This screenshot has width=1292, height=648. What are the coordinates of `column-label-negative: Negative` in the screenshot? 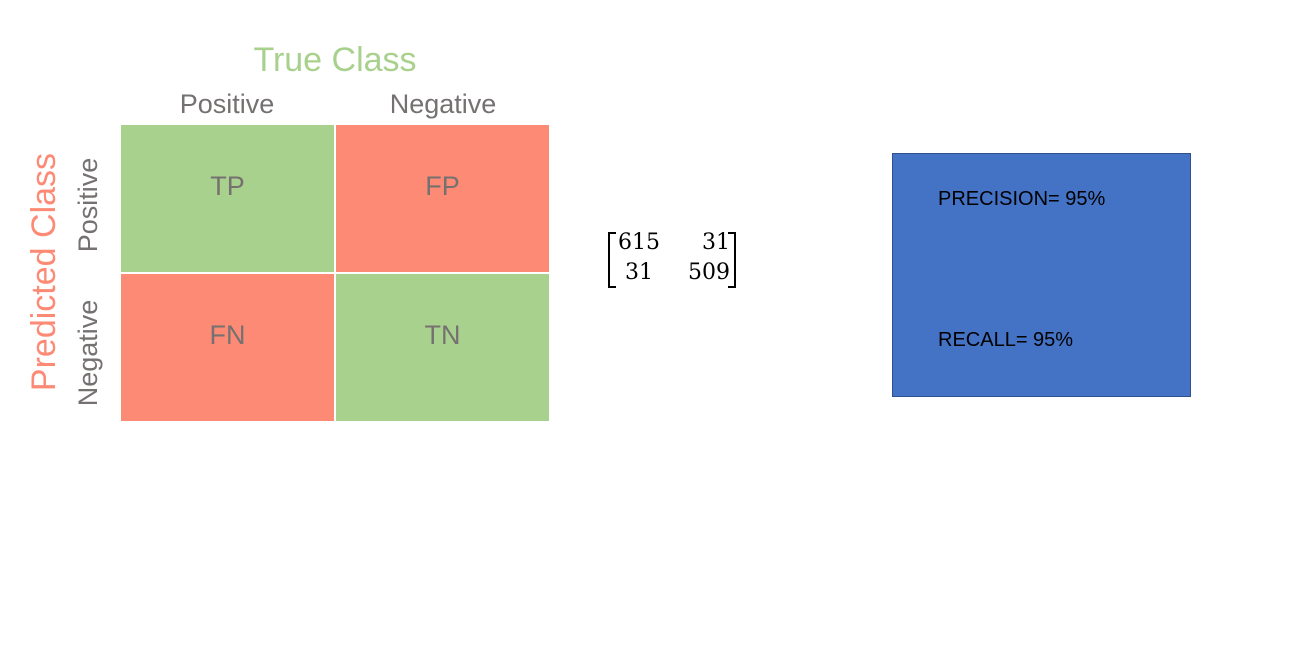 It's located at (443, 104).